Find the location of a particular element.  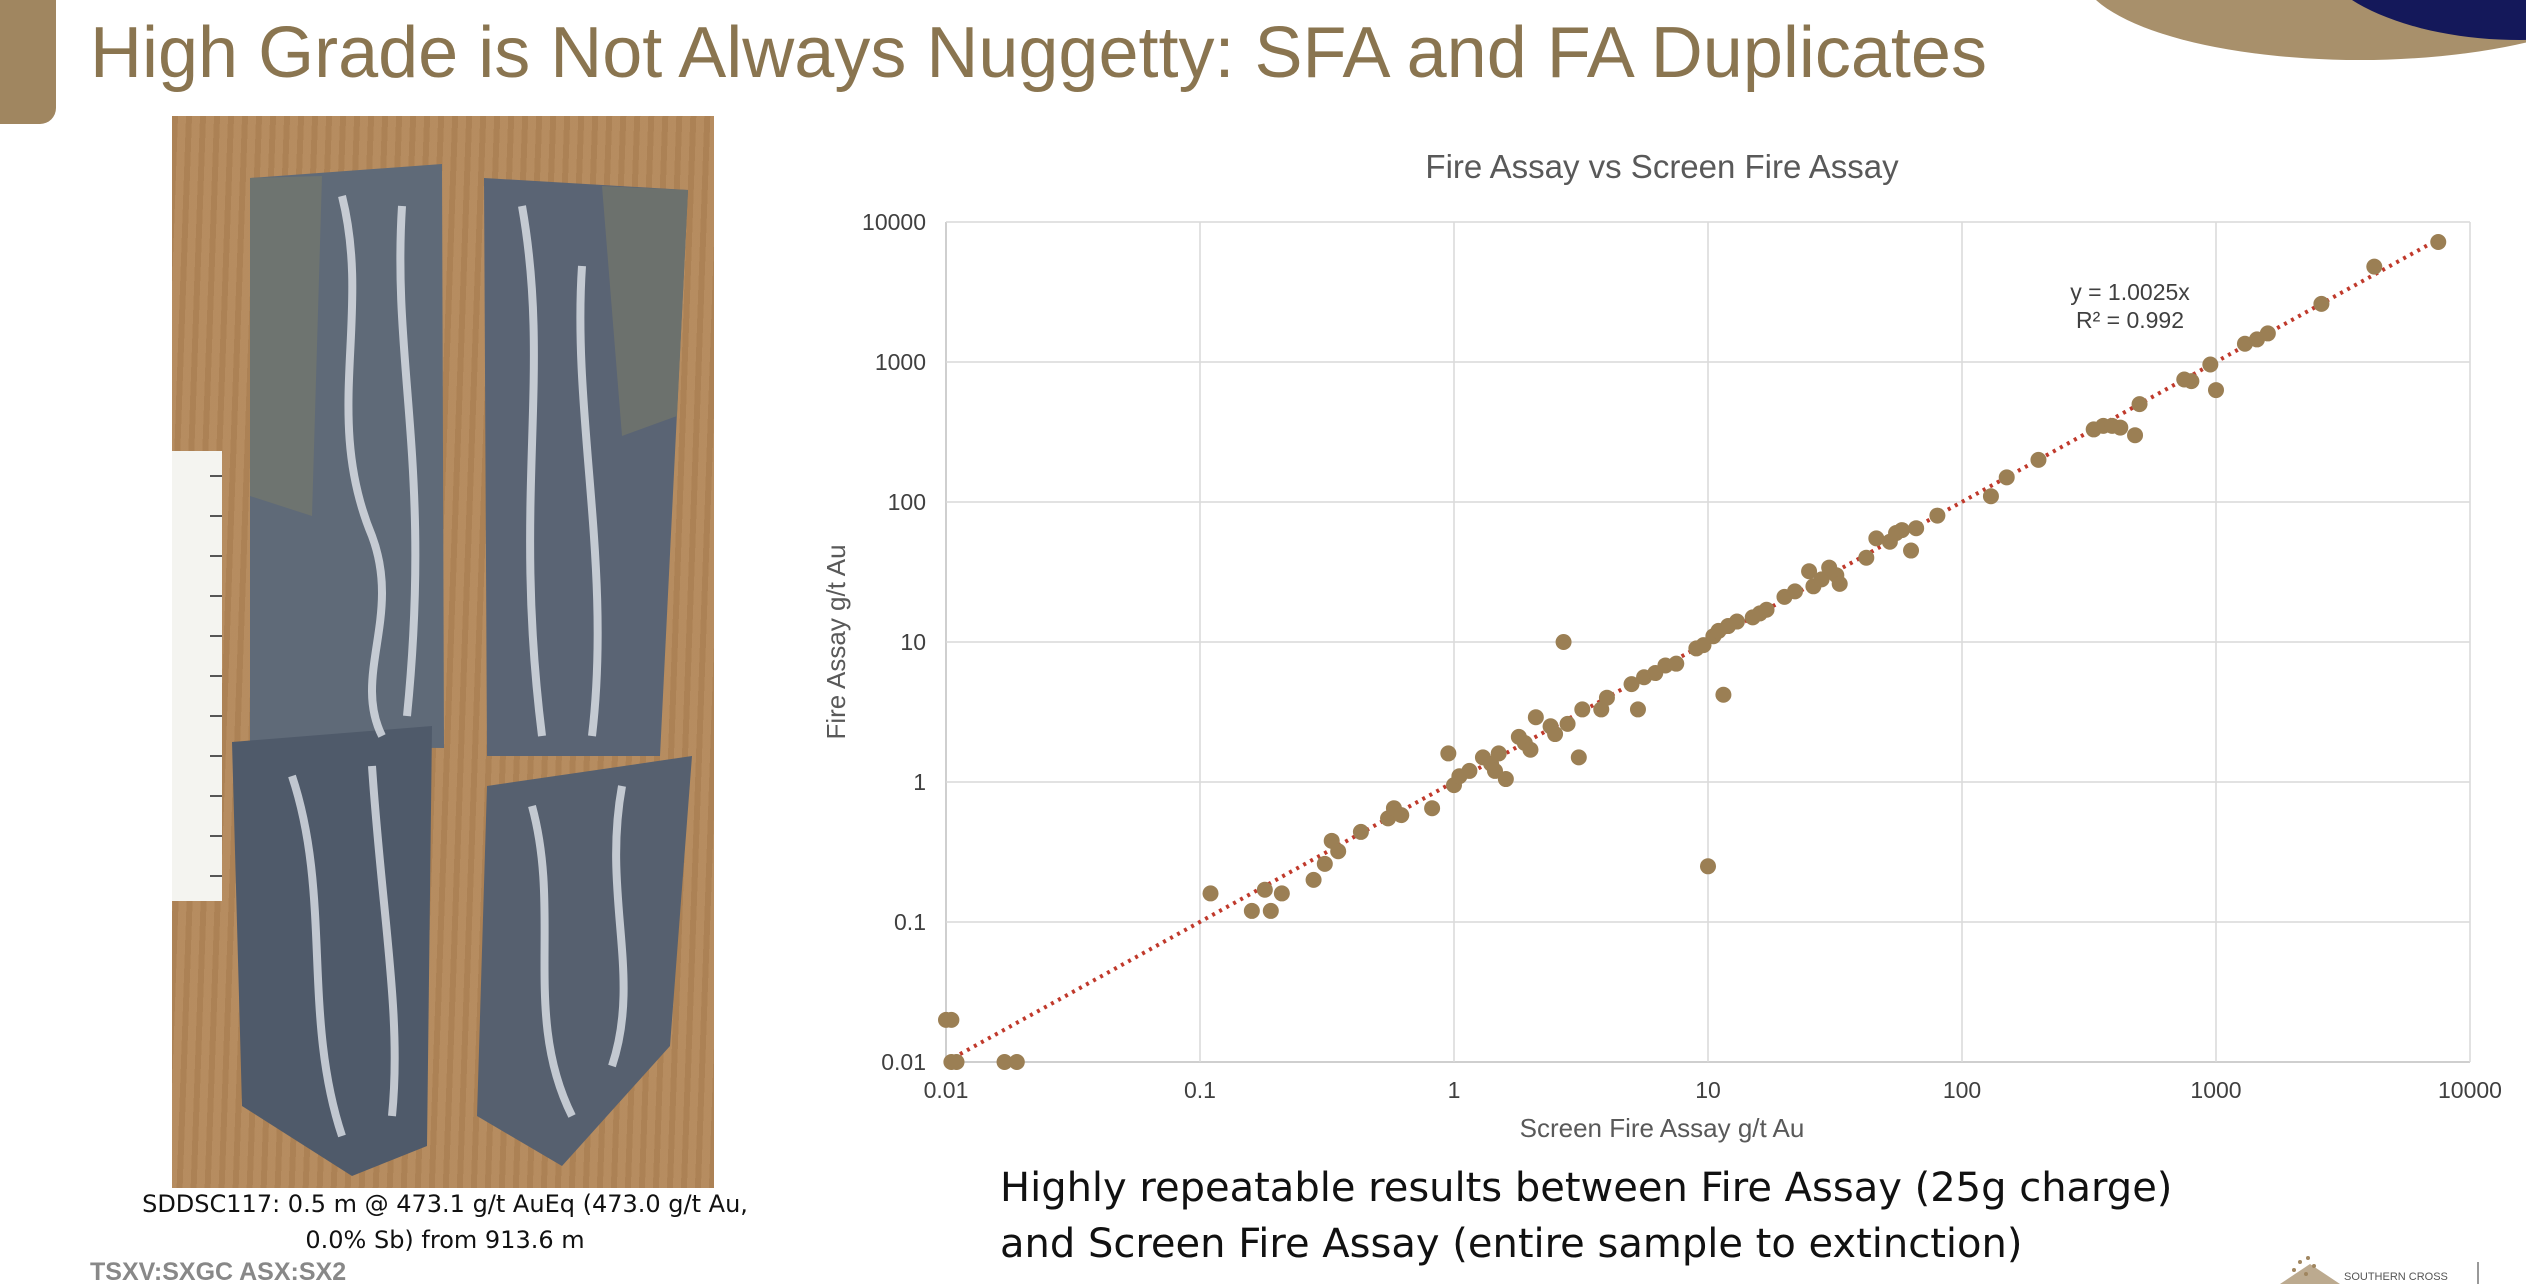

y-tick-label: 0.01 is located at coordinates (903, 1062).